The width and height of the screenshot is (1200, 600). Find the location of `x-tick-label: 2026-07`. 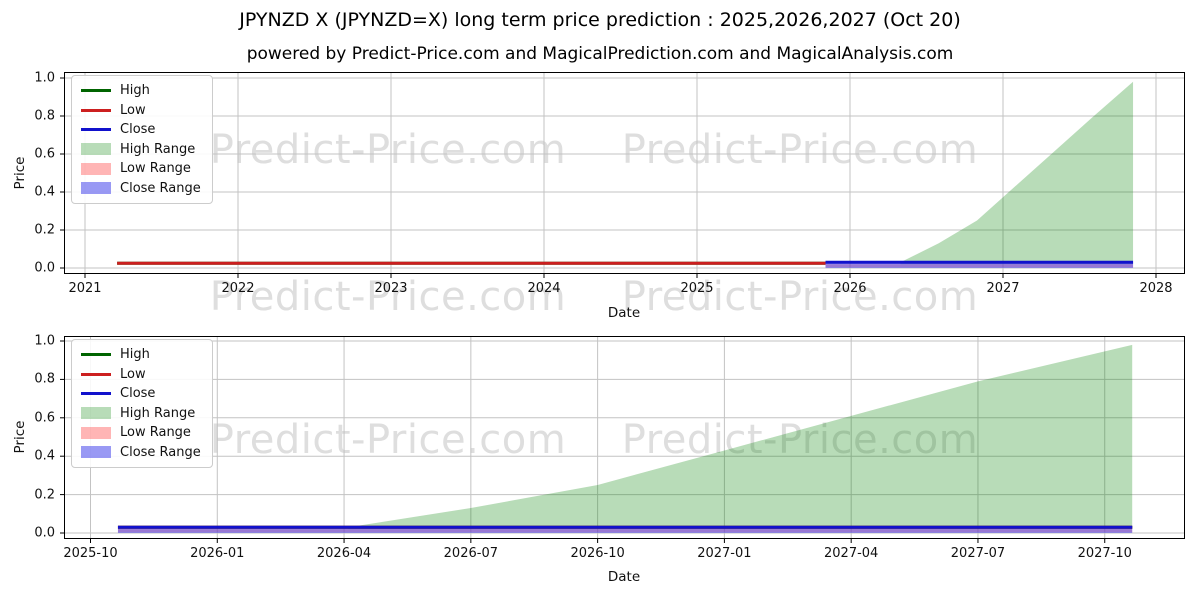

x-tick-label: 2026-07 is located at coordinates (470, 553).